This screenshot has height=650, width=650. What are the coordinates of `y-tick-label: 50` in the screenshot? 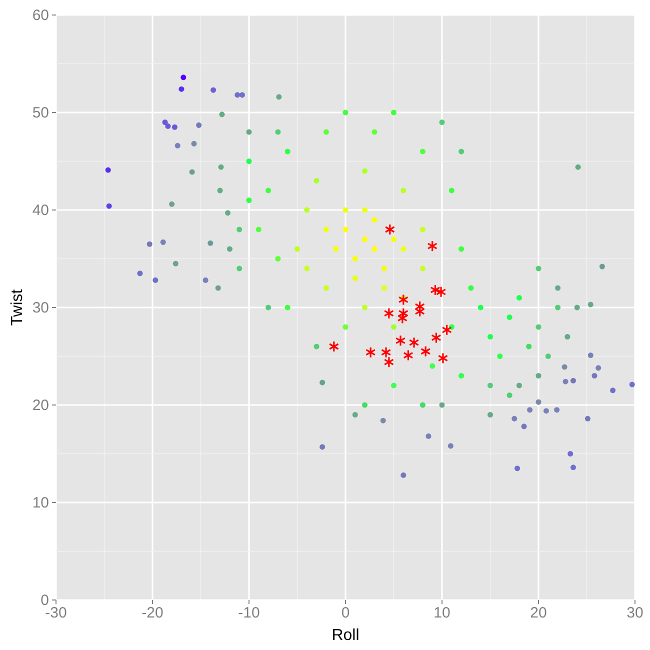 It's located at (40, 113).